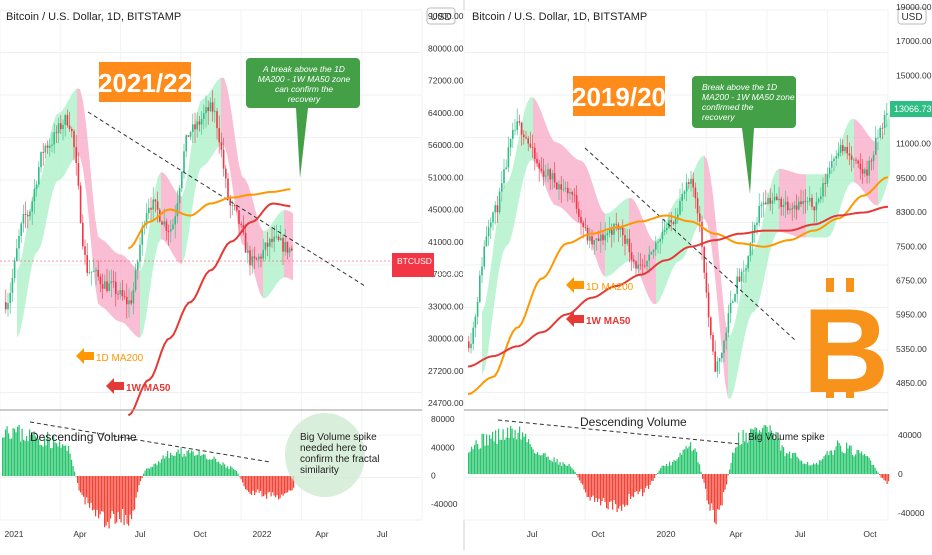 Image resolution: width=932 pixels, height=555 pixels. What do you see at coordinates (914, 41) in the screenshot?
I see `right-price-axis-label: 17000.00` at bounding box center [914, 41].